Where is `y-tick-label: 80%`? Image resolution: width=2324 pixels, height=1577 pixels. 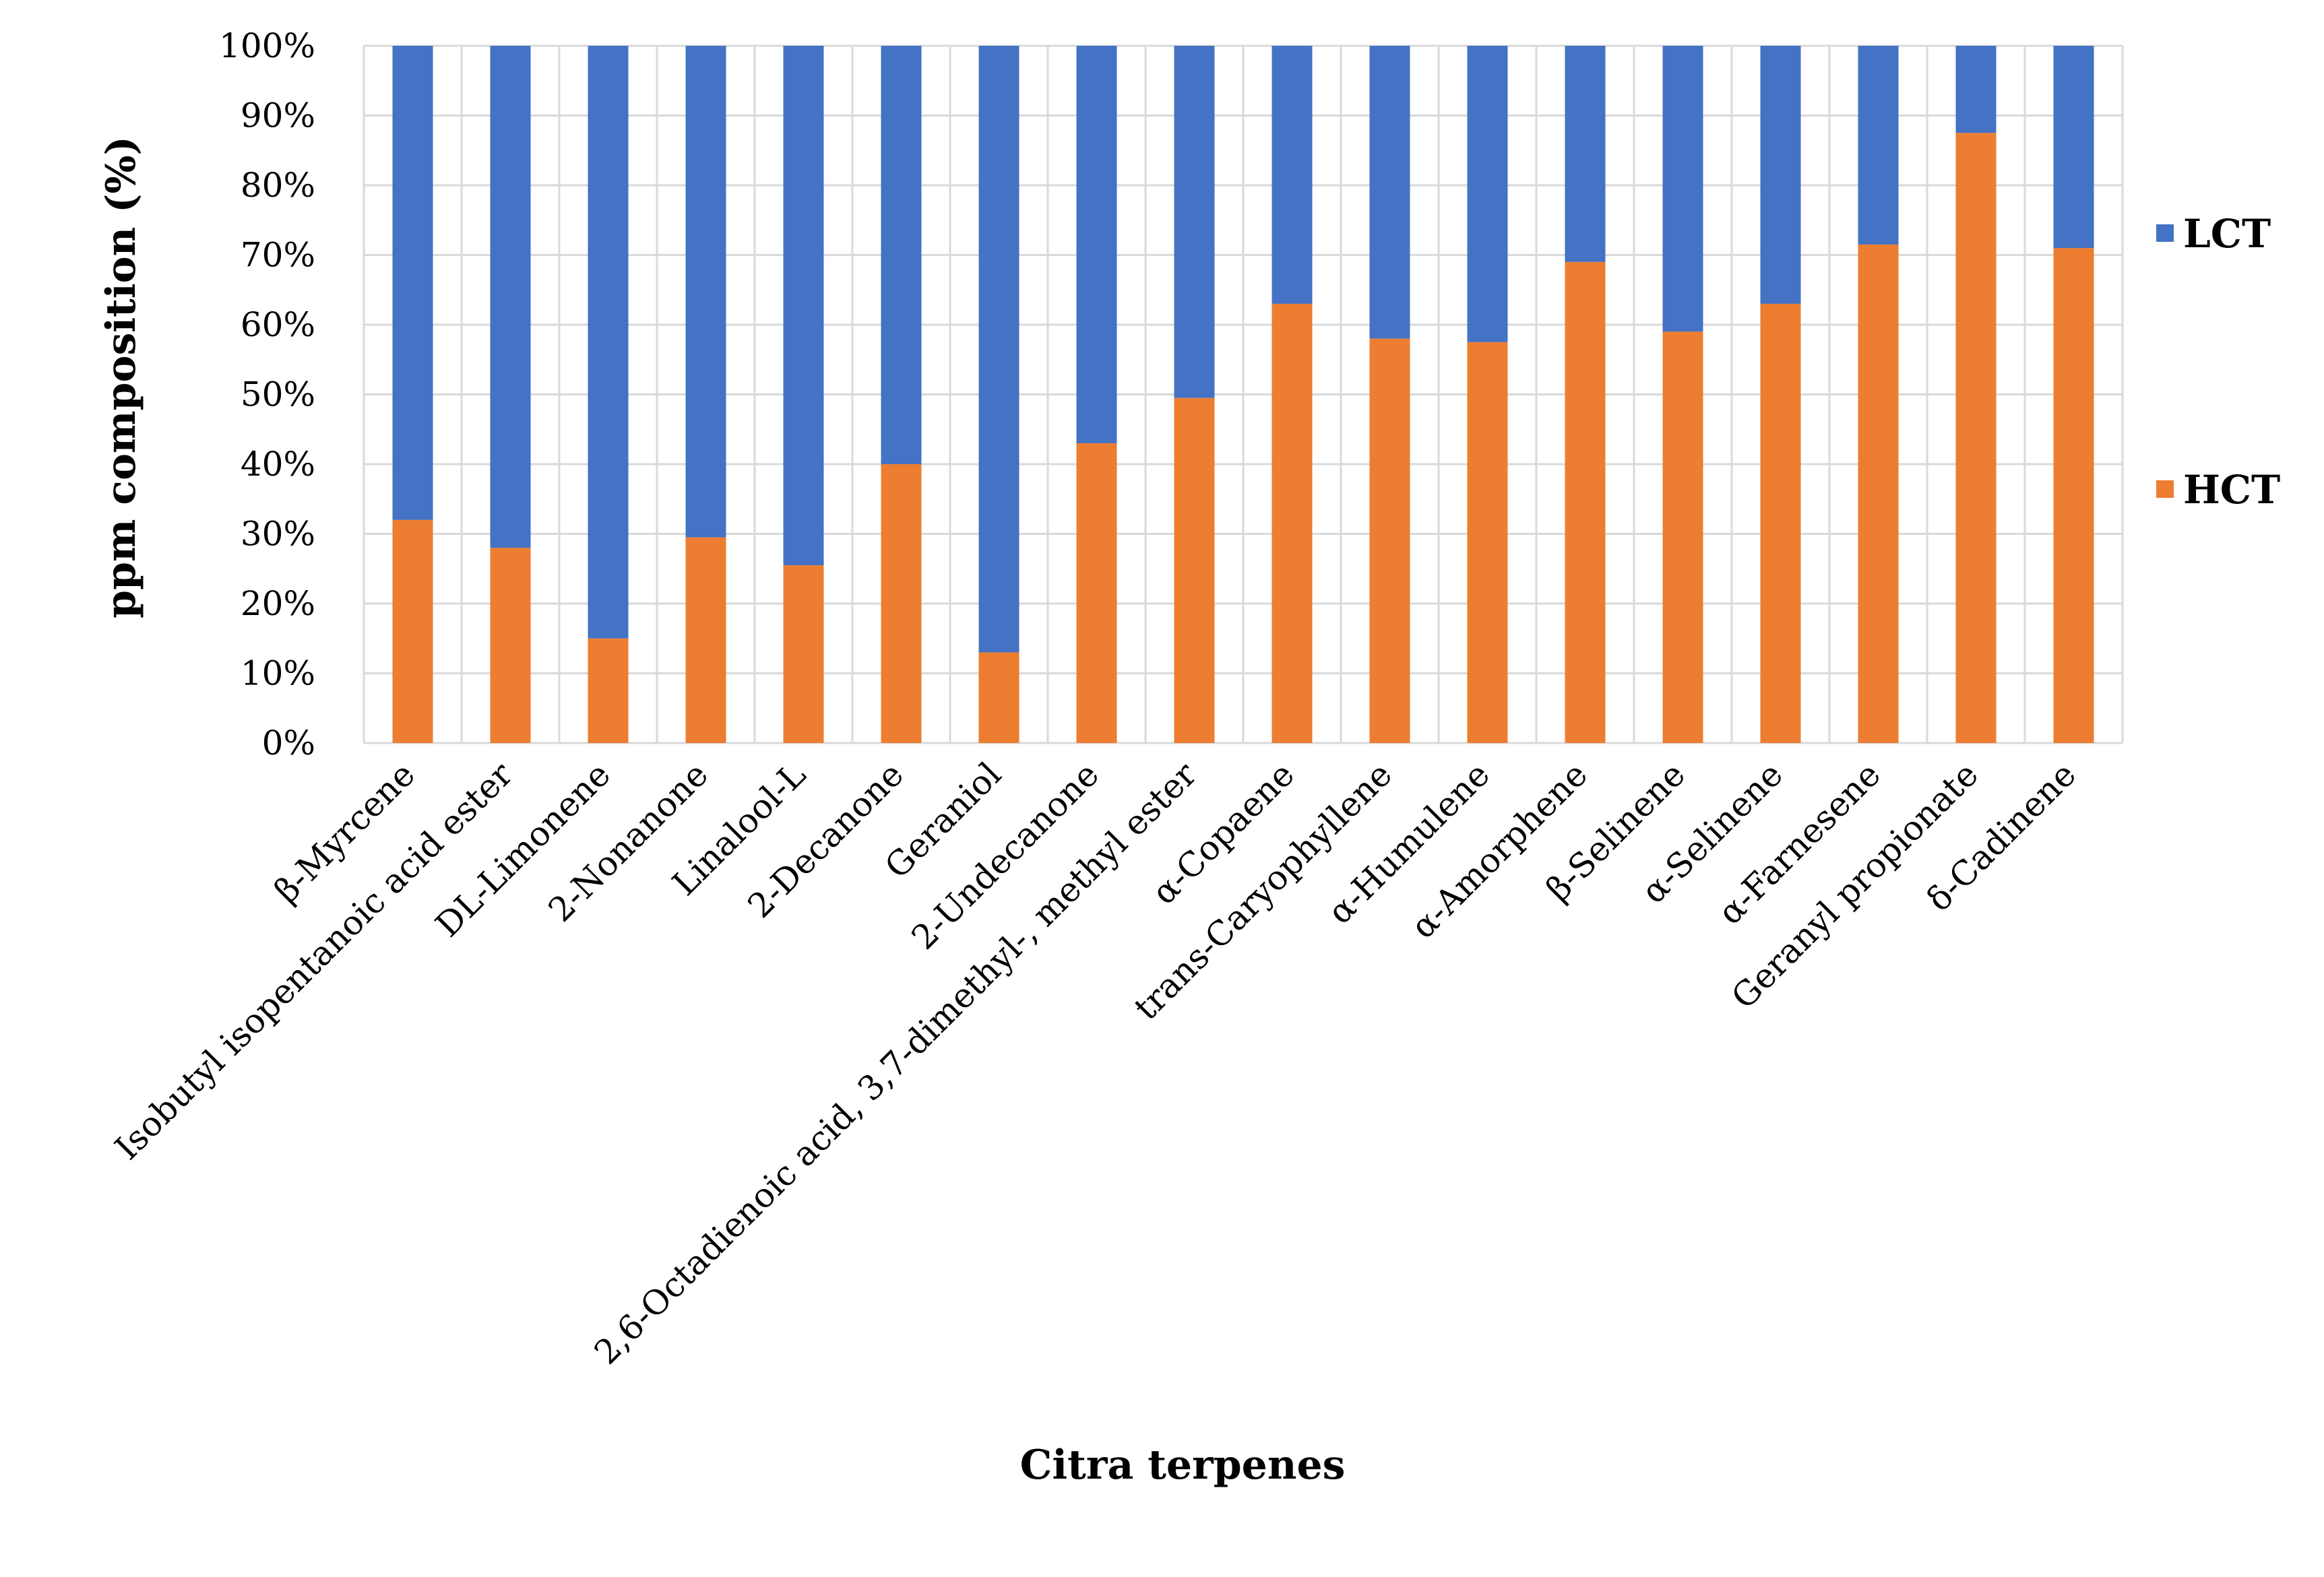 y-tick-label: 80% is located at coordinates (278, 185).